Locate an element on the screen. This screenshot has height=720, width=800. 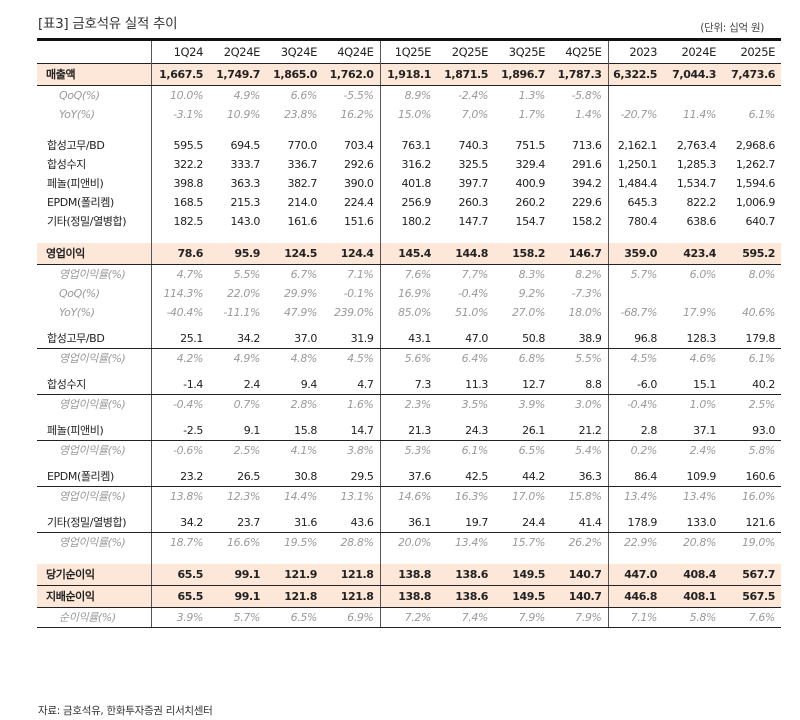
value-cell: -68.7% is located at coordinates (638, 312).